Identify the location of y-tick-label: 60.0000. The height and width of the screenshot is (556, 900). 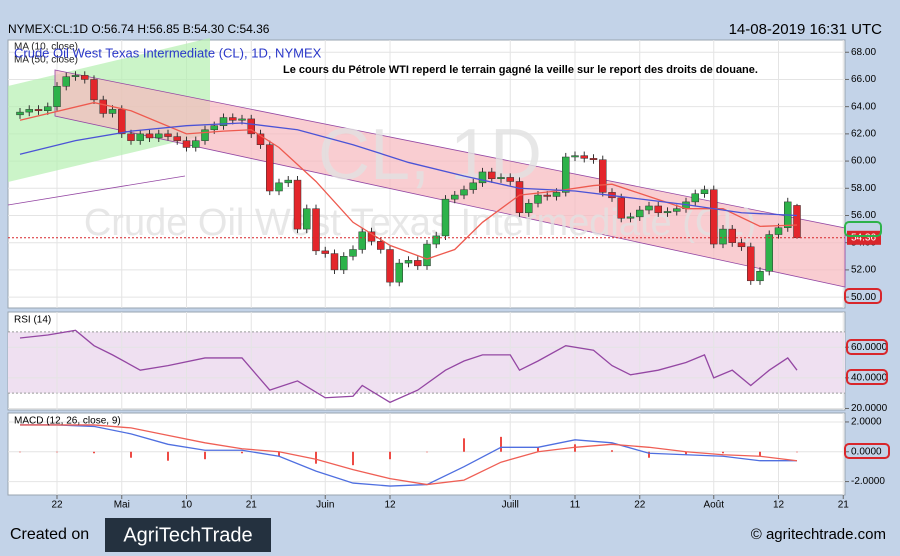
(869, 347).